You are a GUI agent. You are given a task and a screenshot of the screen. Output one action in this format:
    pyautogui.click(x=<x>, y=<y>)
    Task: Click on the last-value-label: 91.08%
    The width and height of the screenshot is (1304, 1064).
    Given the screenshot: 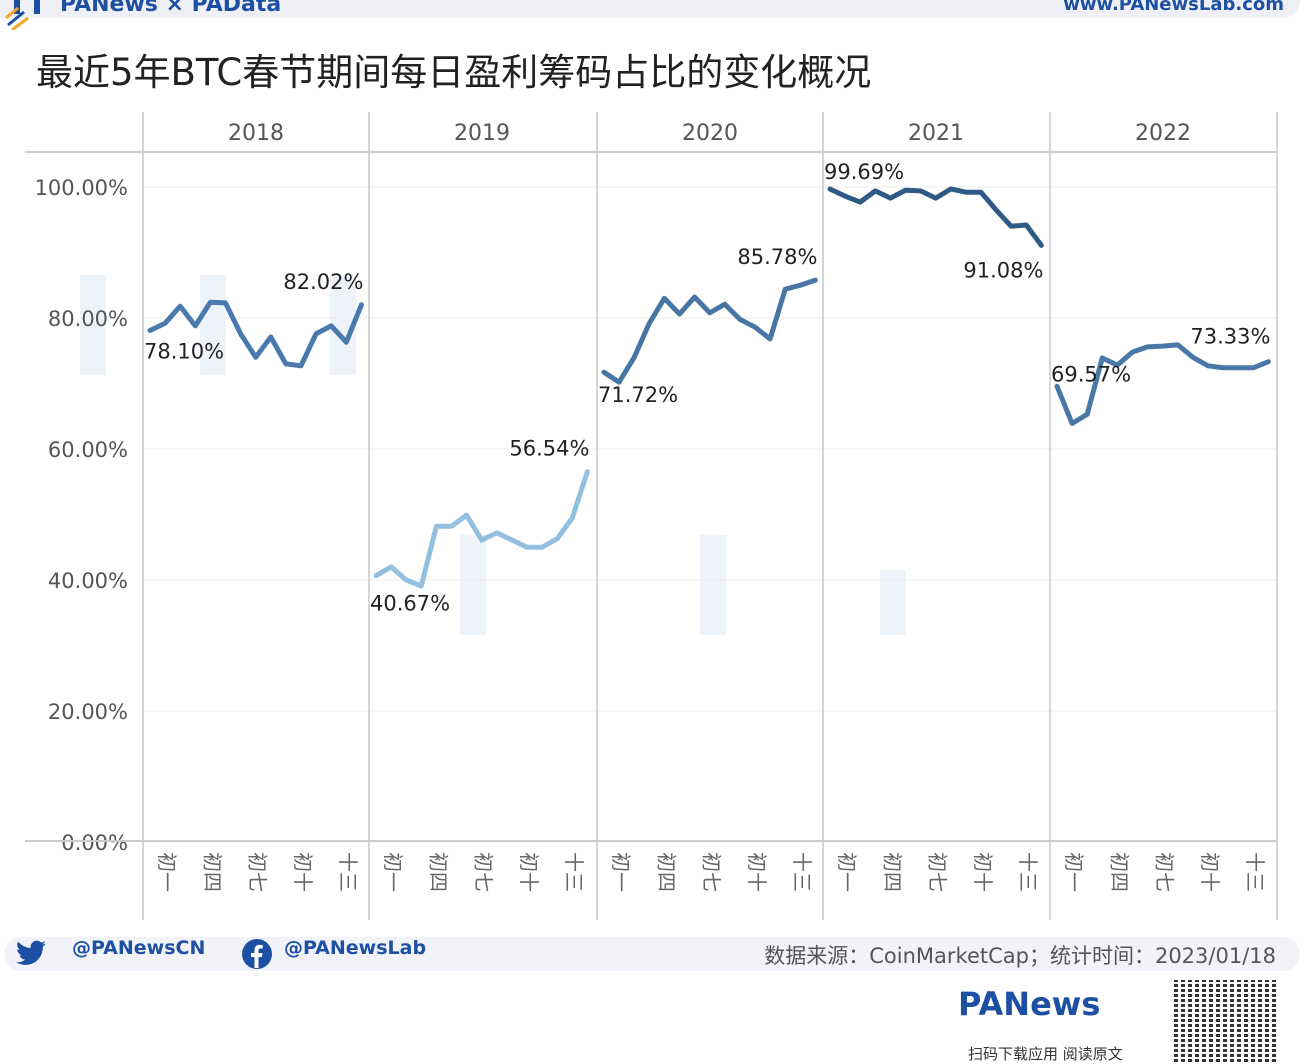 What is the action you would take?
    pyautogui.click(x=1003, y=270)
    